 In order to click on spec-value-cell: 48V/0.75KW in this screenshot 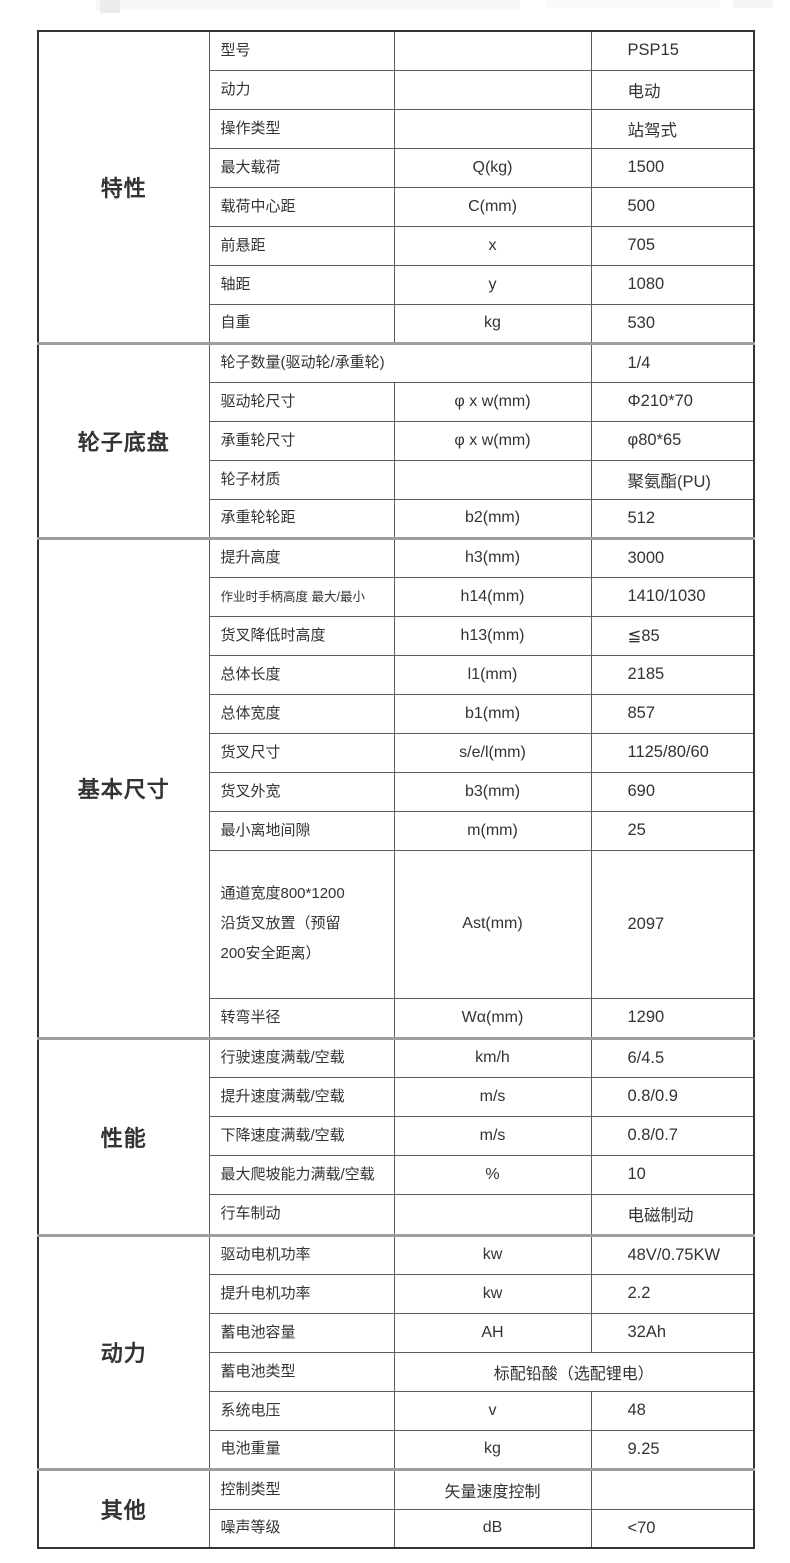, I will do `click(672, 1254)`.